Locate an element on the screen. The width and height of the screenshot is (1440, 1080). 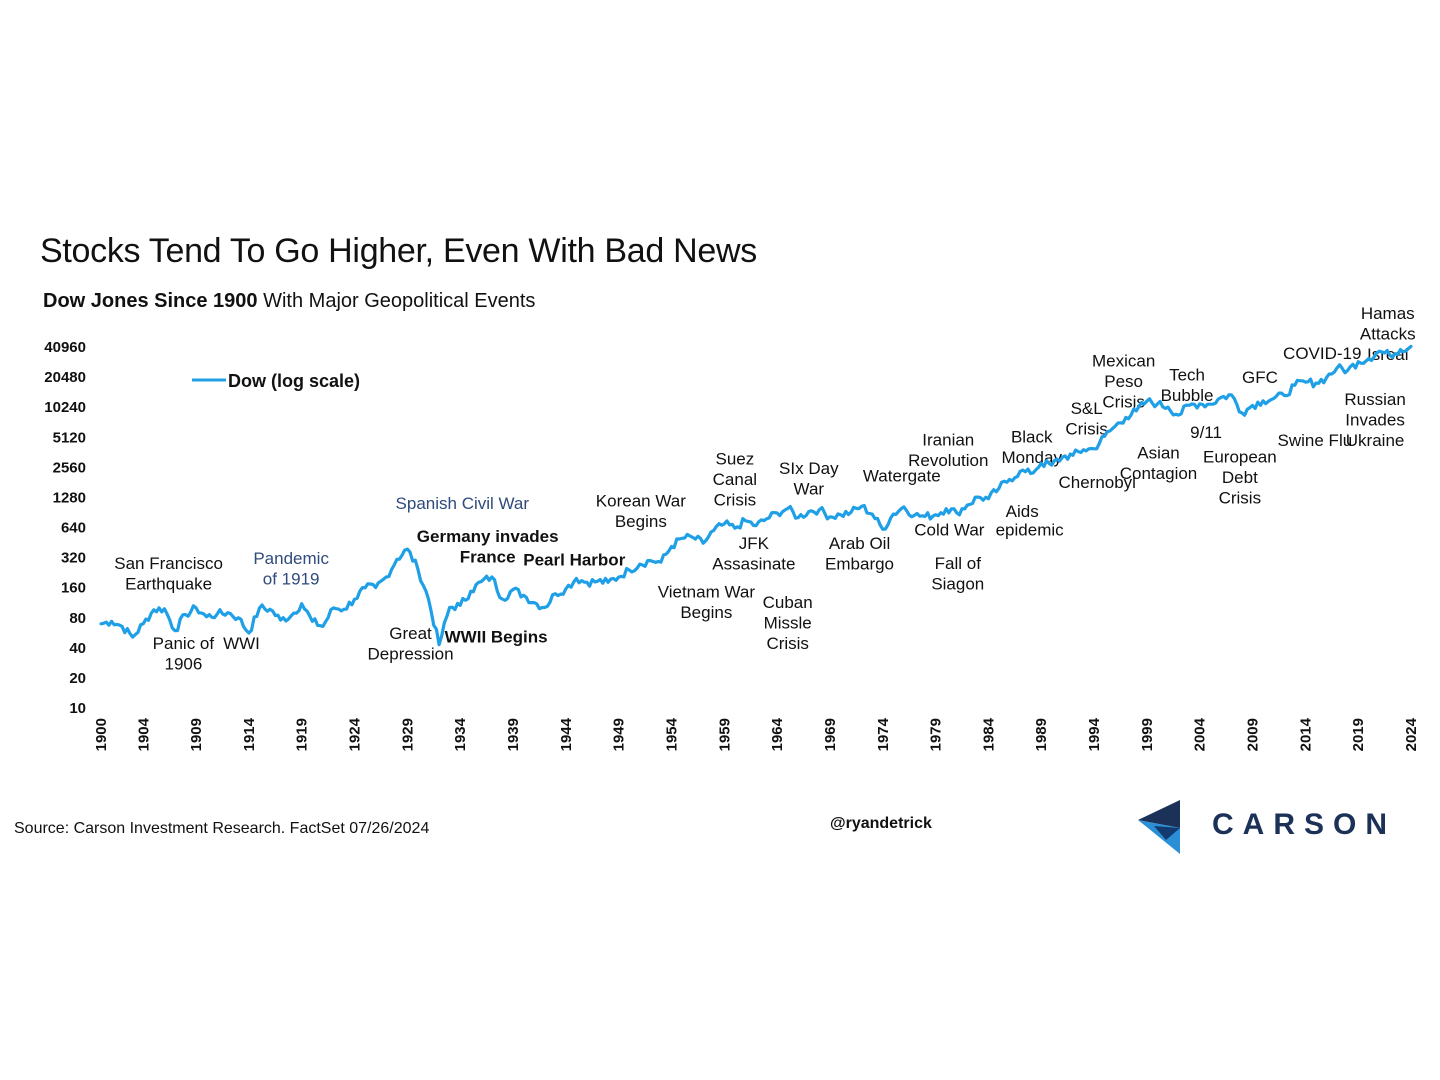
event-annotation: European Debt Crisis is located at coordinates (1240, 477).